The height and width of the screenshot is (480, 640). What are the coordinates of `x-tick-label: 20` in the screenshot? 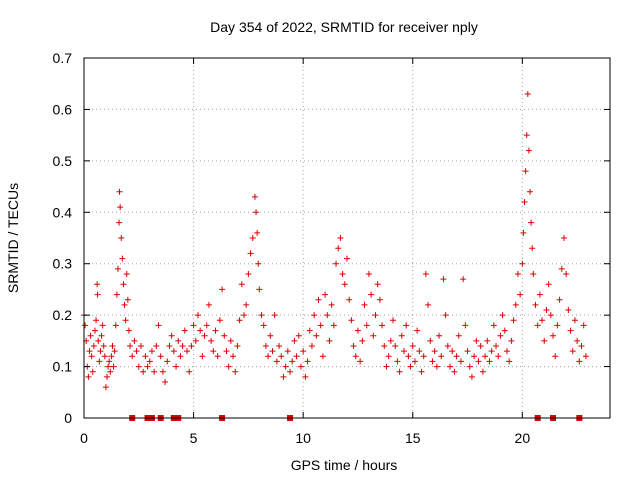 It's located at (523, 438).